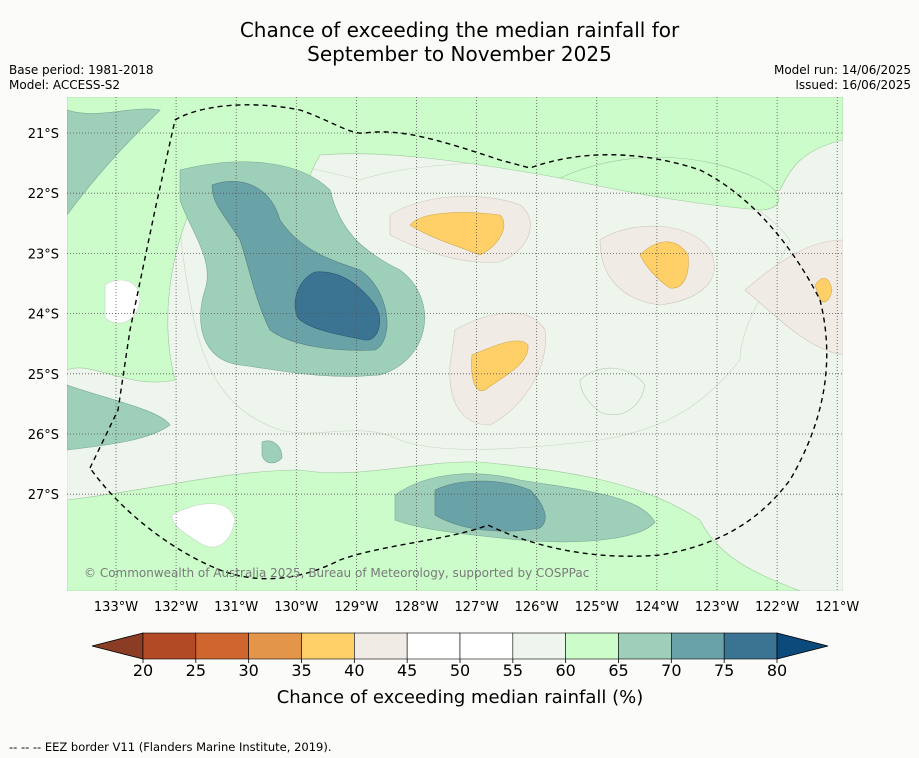  I want to click on region-35-40-east, so click(664, 265).